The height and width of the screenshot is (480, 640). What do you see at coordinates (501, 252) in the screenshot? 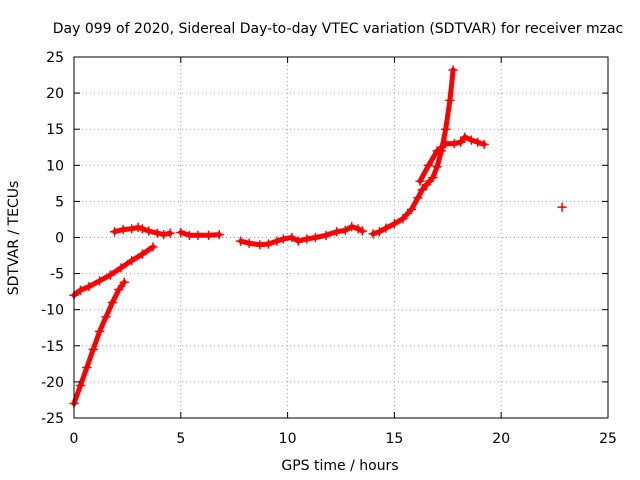
I see `x-tick: 20` at bounding box center [501, 252].